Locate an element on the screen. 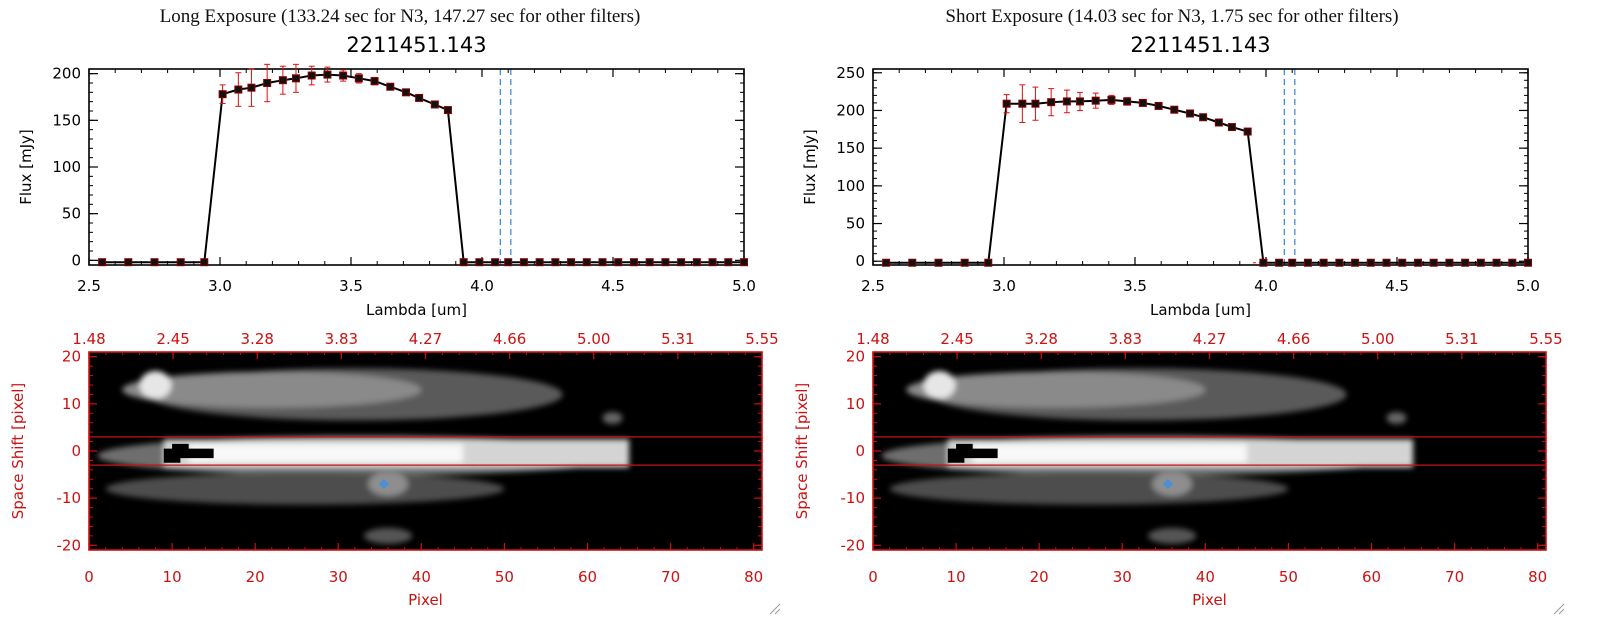  x-tick-label: 4.5 is located at coordinates (613, 286).